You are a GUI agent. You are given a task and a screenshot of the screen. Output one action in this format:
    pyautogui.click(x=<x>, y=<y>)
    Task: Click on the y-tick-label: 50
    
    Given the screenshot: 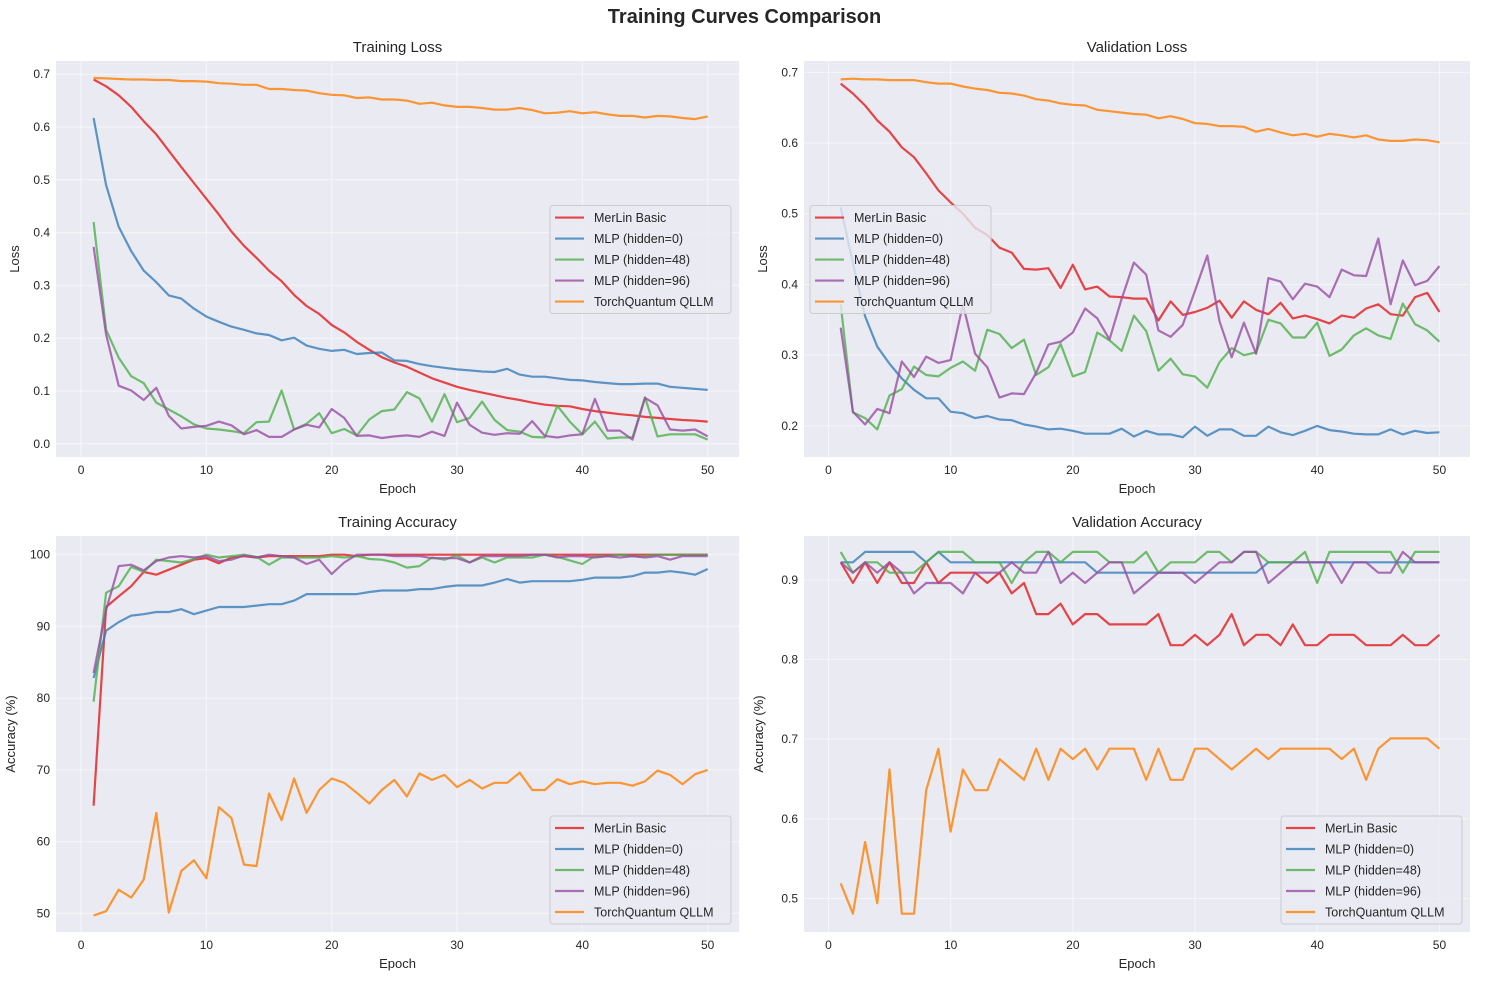 What is the action you would take?
    pyautogui.click(x=44, y=913)
    